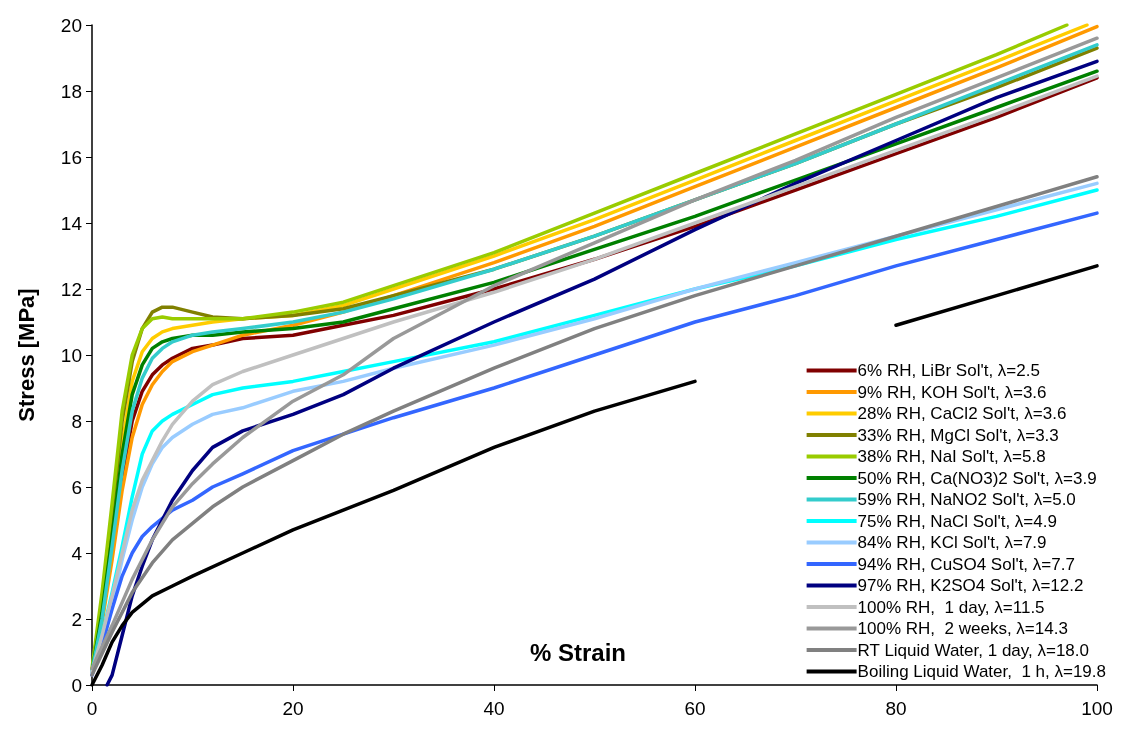 The image size is (1122, 734). I want to click on legend-label: 50% RH, Ca(NO3)2 Sol't, λ=3.9, so click(977, 478).